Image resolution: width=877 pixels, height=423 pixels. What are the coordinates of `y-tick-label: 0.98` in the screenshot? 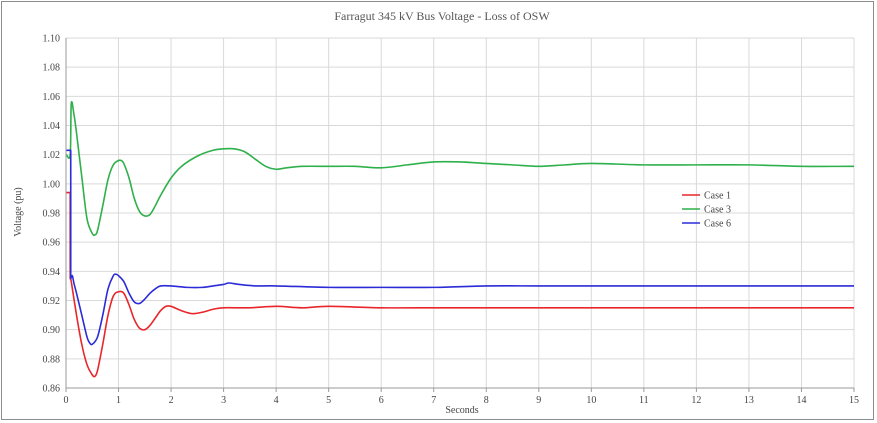 It's located at (52, 214).